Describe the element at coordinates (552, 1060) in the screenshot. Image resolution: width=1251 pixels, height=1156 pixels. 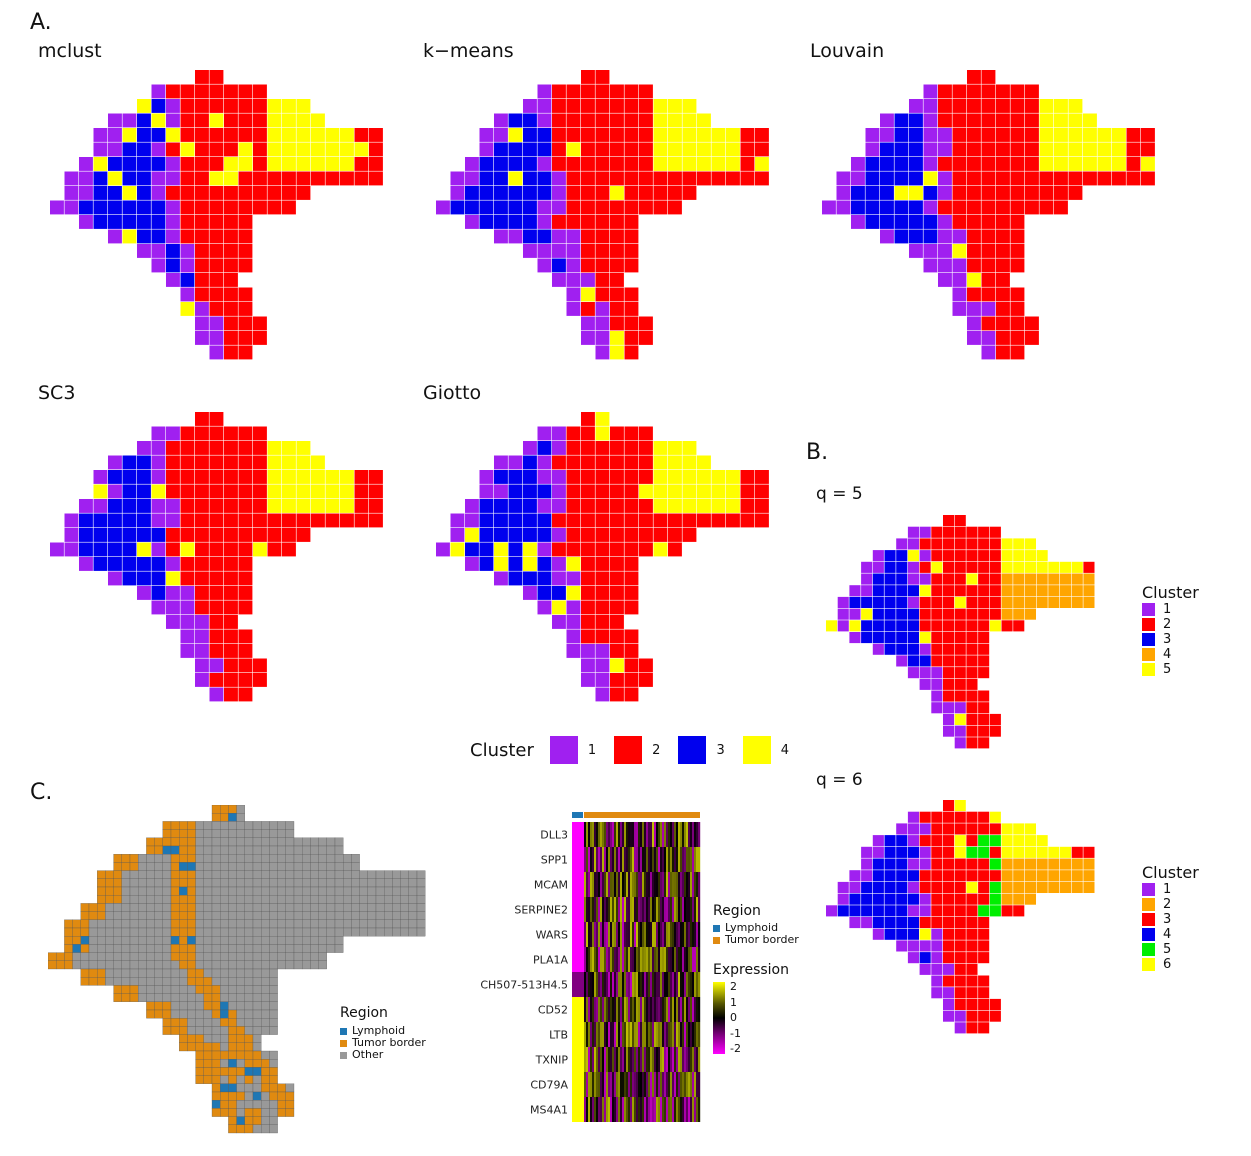
I see `gene-label: TXNIP` at that location.